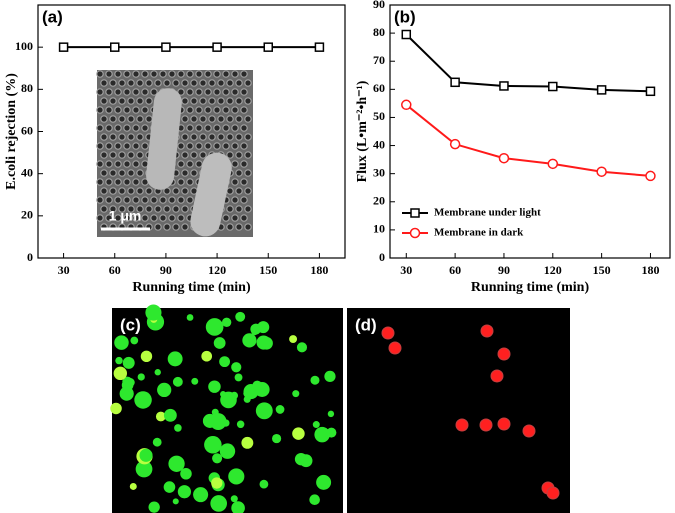  What do you see at coordinates (379, 5) in the screenshot?
I see `y-tick-label: 90` at bounding box center [379, 5].